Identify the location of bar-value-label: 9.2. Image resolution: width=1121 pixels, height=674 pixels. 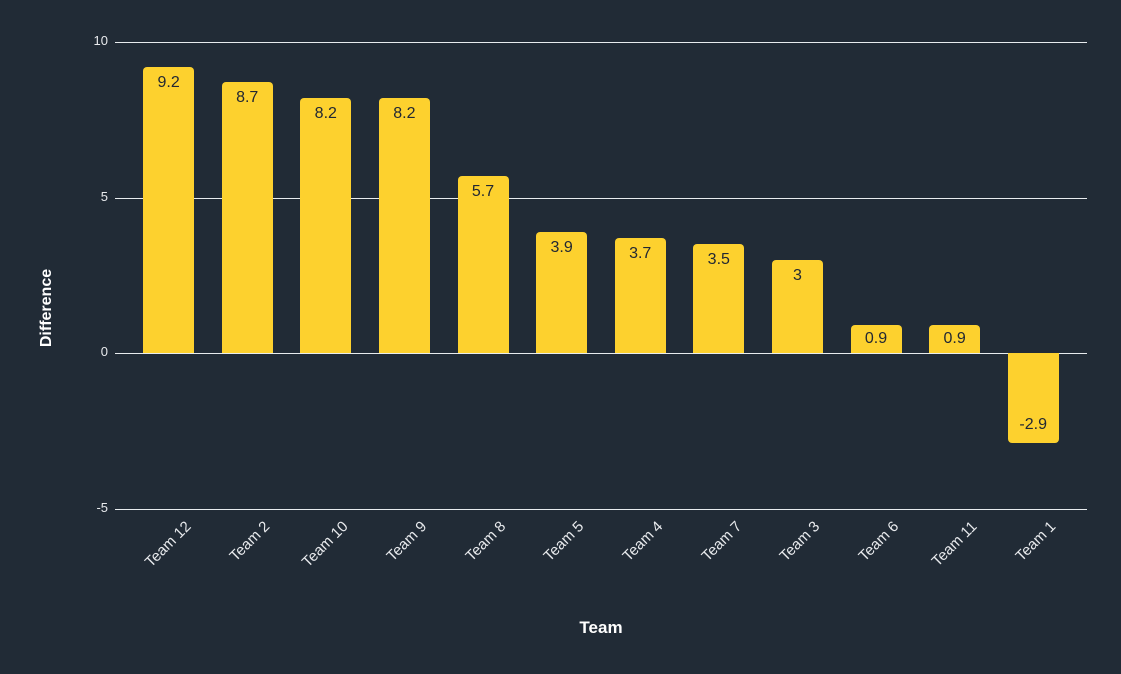
(168, 82).